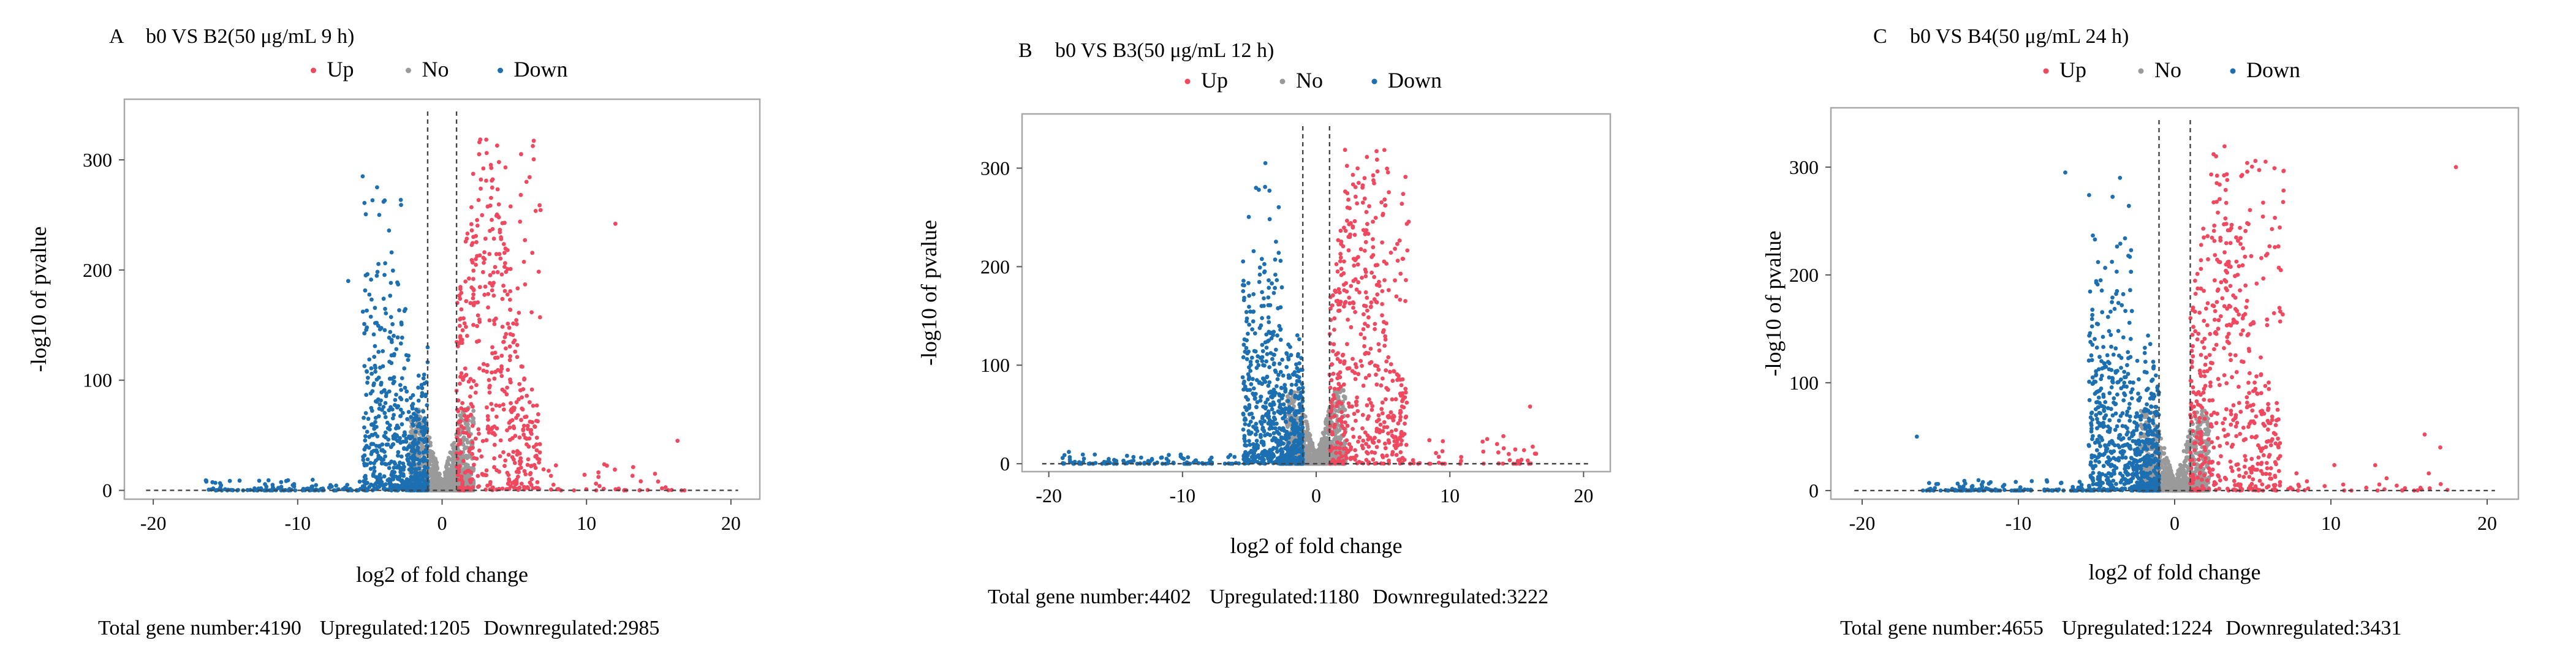  What do you see at coordinates (1530, 407) in the screenshot?
I see `point-outlier` at bounding box center [1530, 407].